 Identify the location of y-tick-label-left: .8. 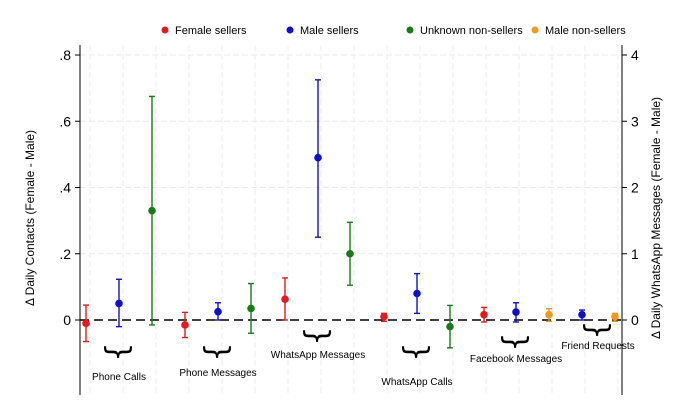
(65, 55).